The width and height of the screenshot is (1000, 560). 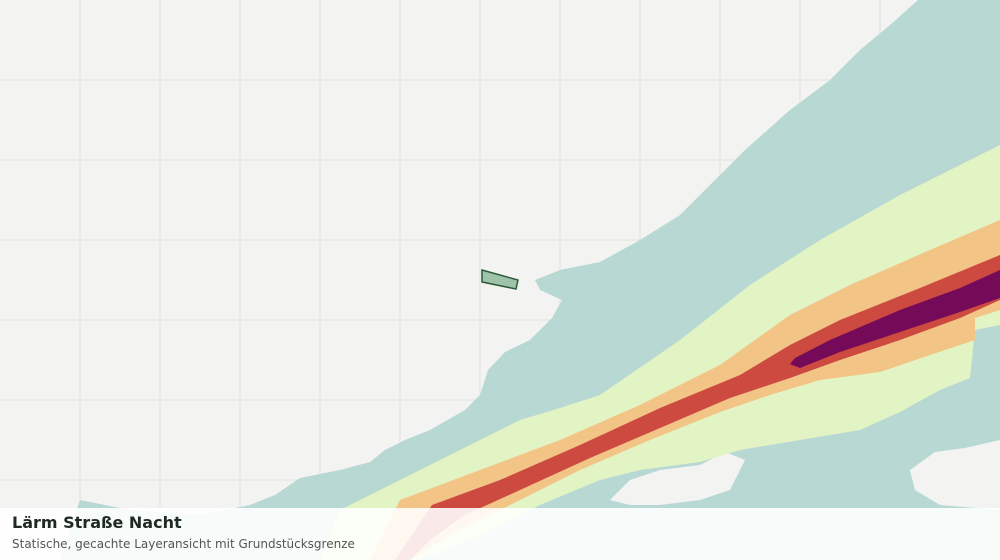 What do you see at coordinates (97, 522) in the screenshot?
I see `layer-title: Lärm Straße Nacht` at bounding box center [97, 522].